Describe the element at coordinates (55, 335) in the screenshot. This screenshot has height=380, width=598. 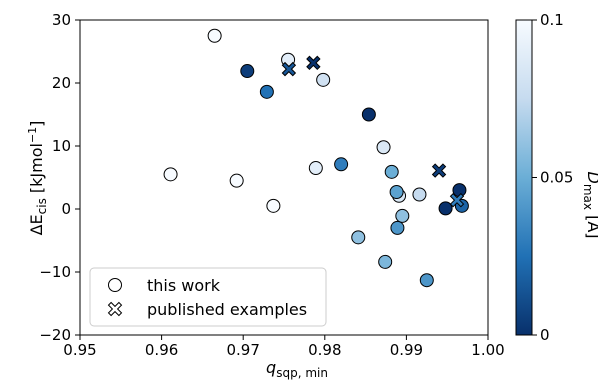
I see `y-tick-label: −20` at that location.